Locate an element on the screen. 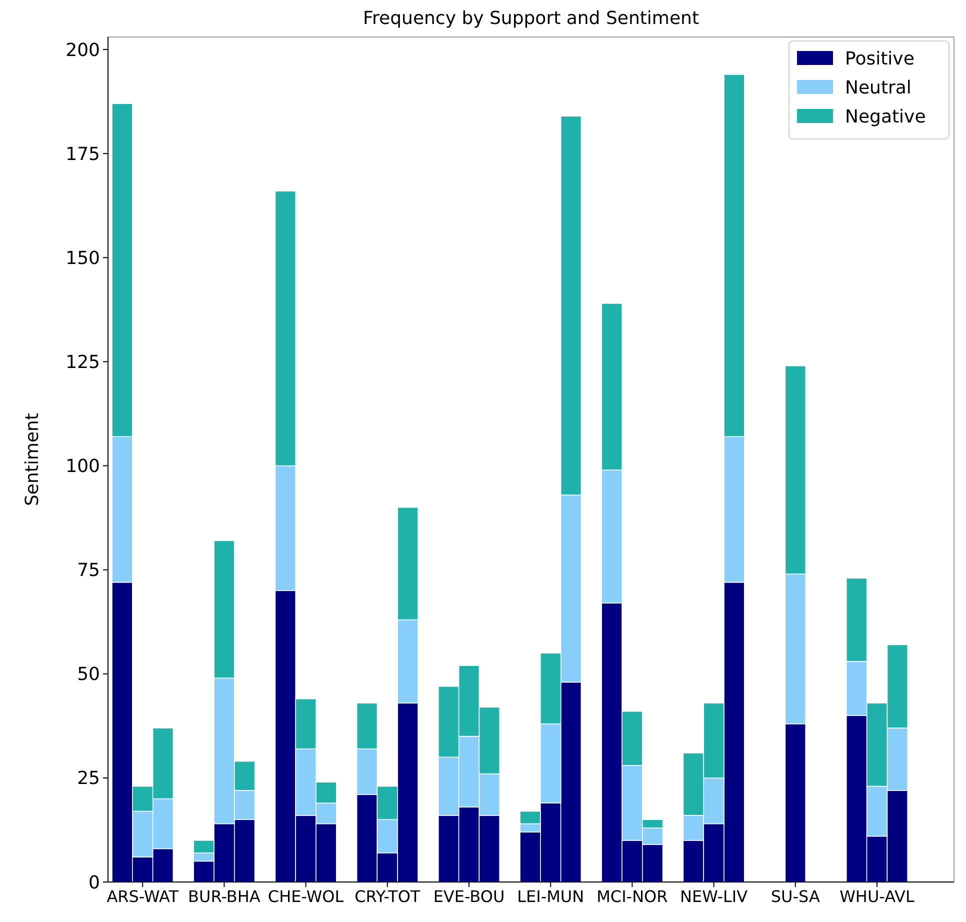 This screenshot has width=966, height=922. x-tick-label: BUR-BHA is located at coordinates (224, 896).